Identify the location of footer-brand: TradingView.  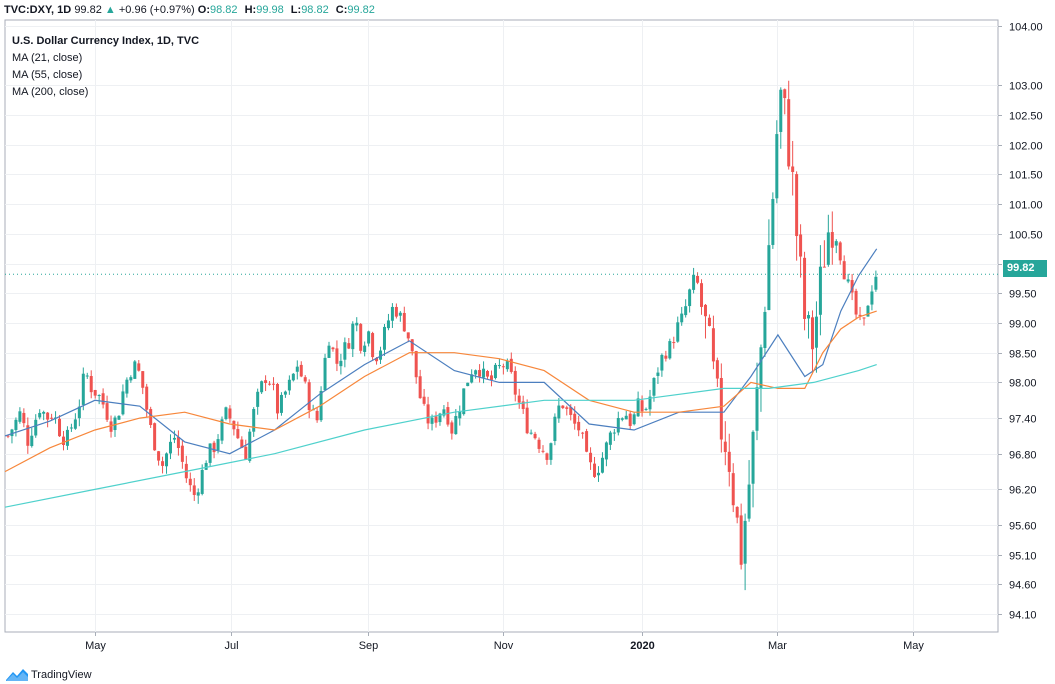
(49, 675).